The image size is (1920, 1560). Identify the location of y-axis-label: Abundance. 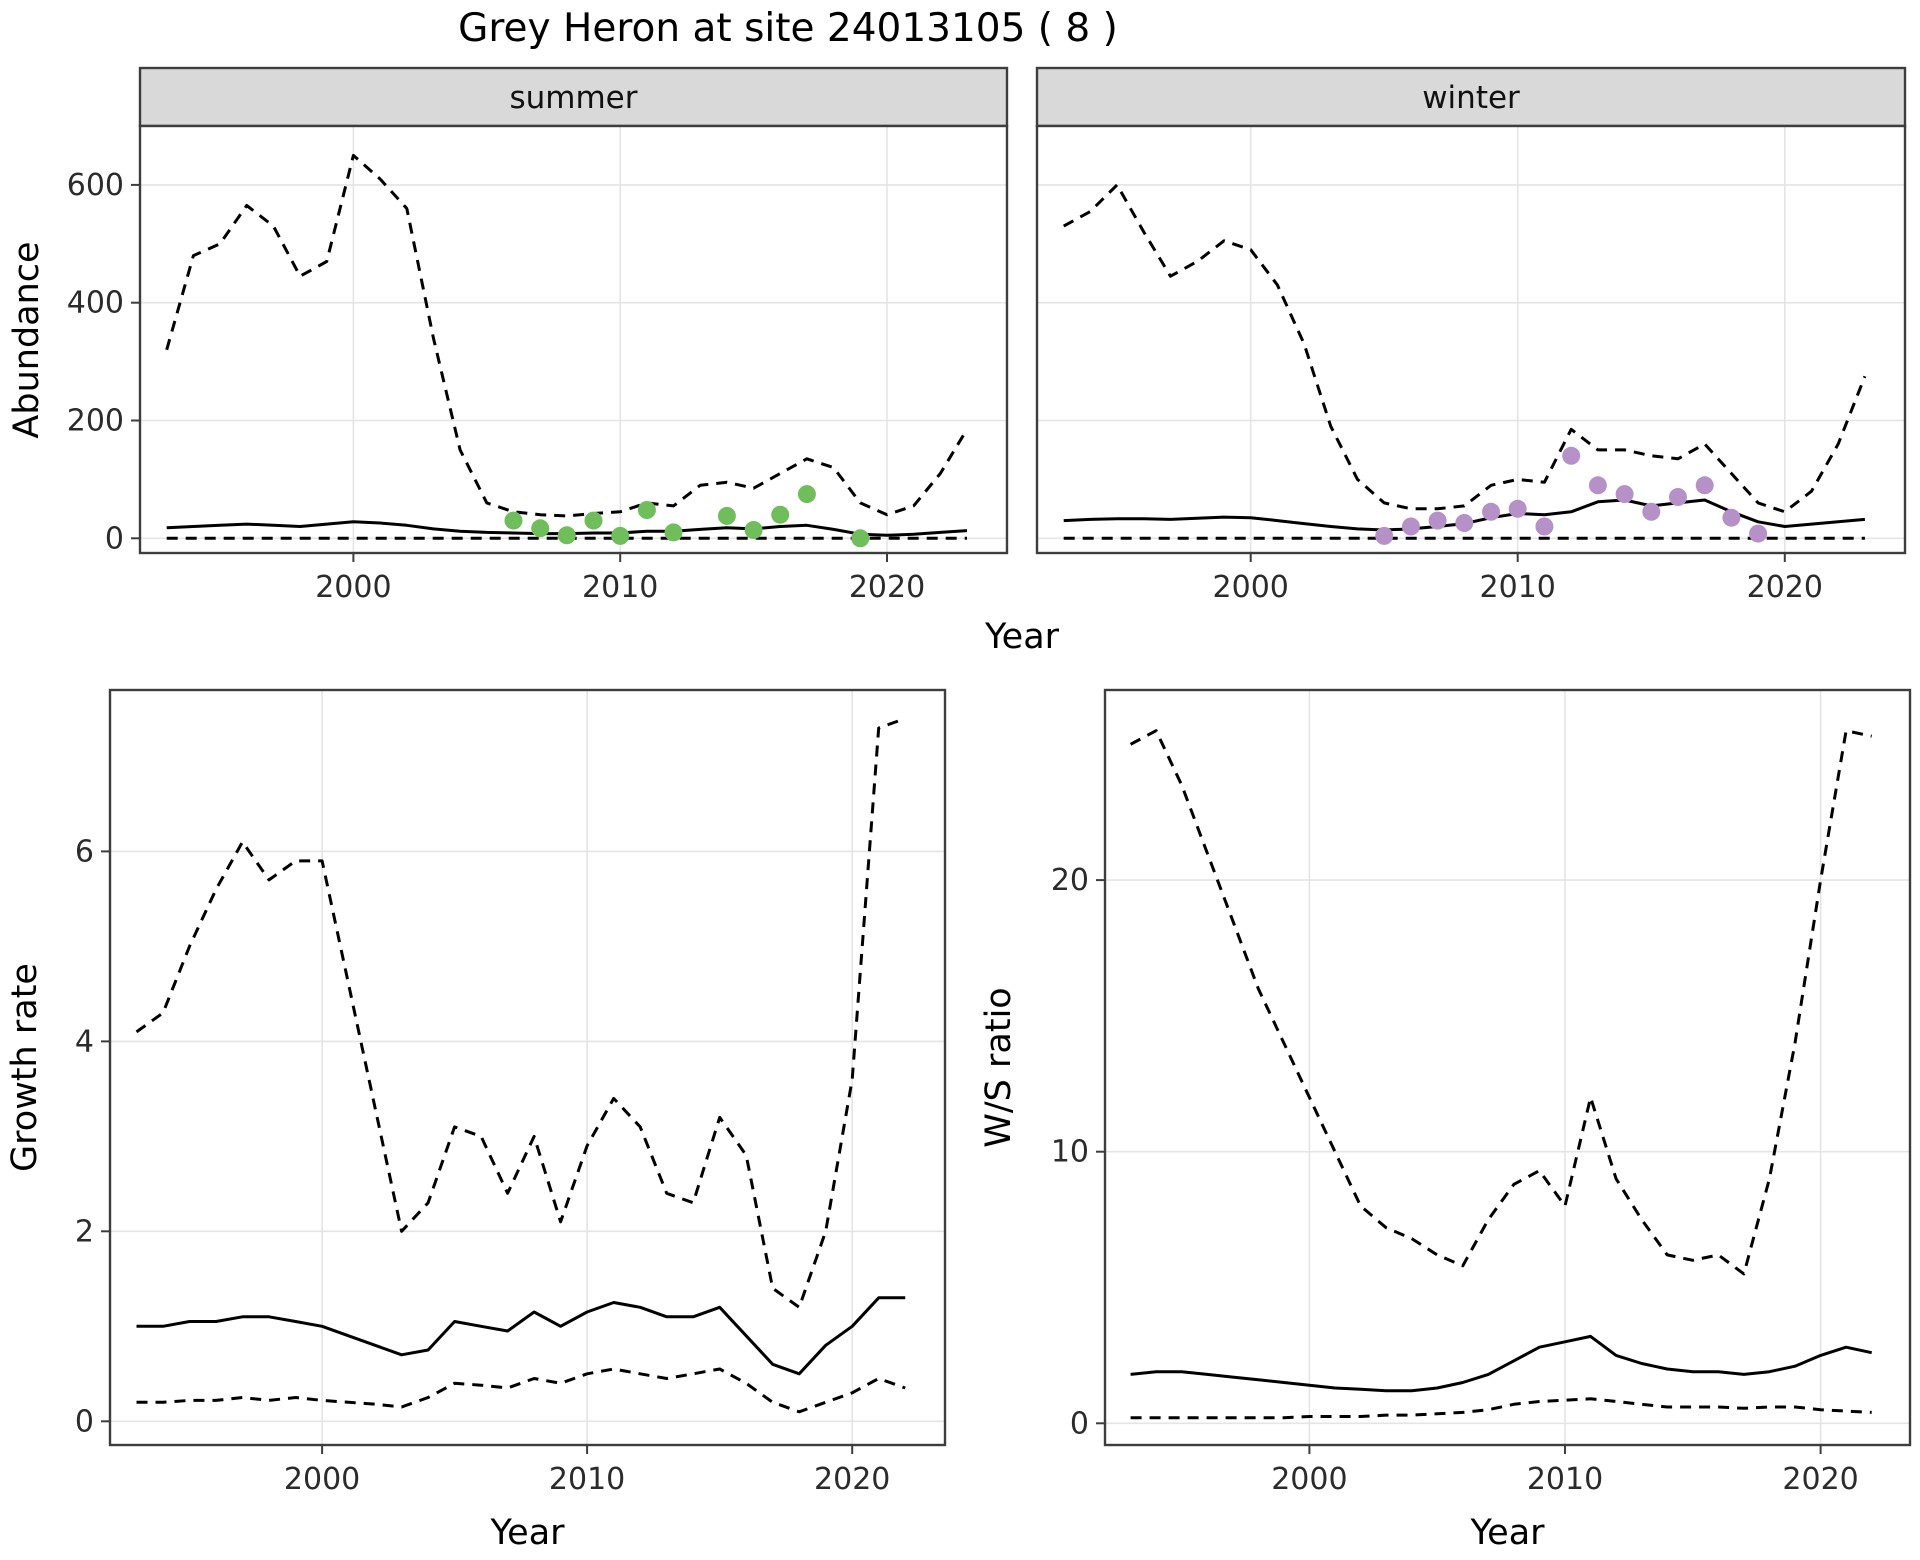
(27, 339).